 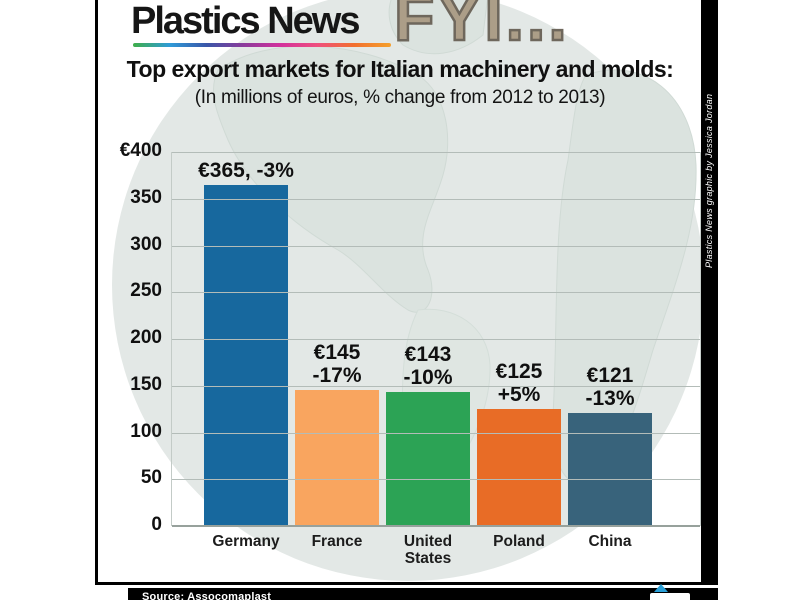 I want to click on bar-united-states: €143 -10%, so click(x=428, y=434).